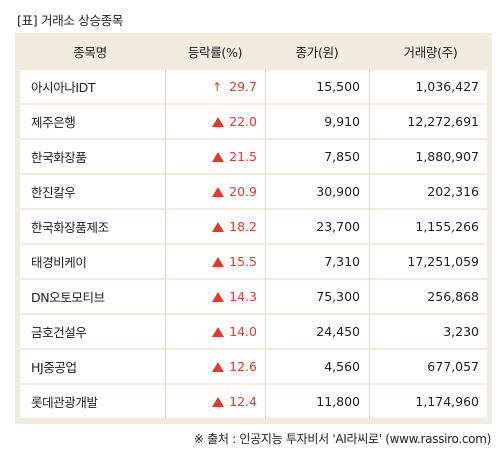  I want to click on change-rate: ↑ 29.7, so click(215, 86).